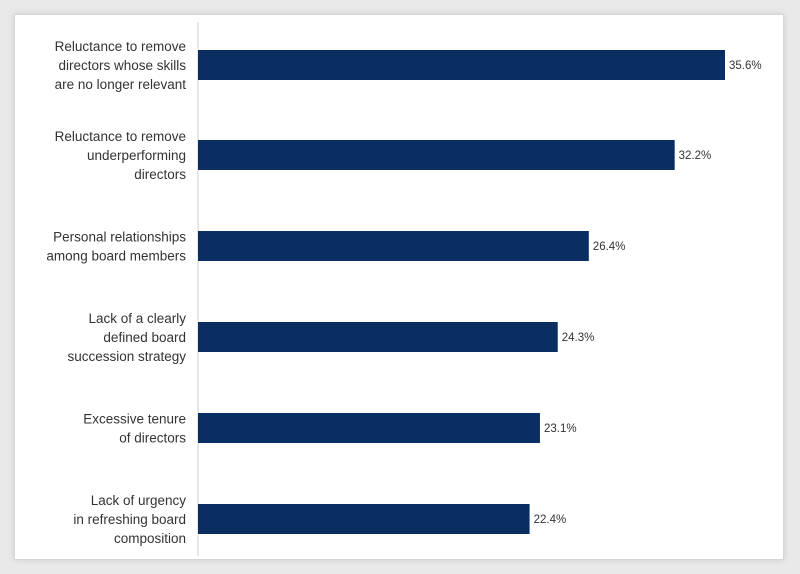  Describe the element at coordinates (134, 419) in the screenshot. I see `category-label-line: Excessive tenure` at that location.